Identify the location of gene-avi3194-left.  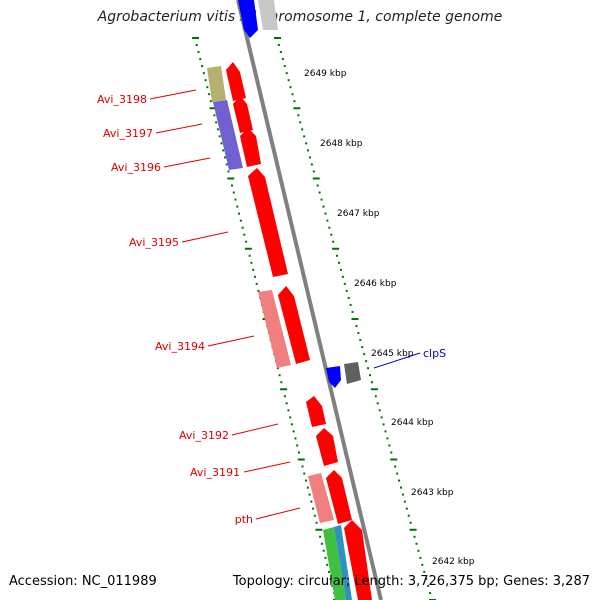
(274, 329).